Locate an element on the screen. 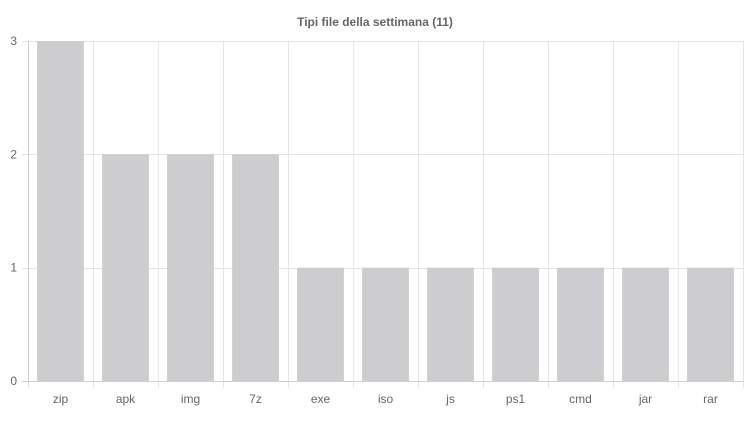 The width and height of the screenshot is (750, 421). bar-rar is located at coordinates (710, 324).